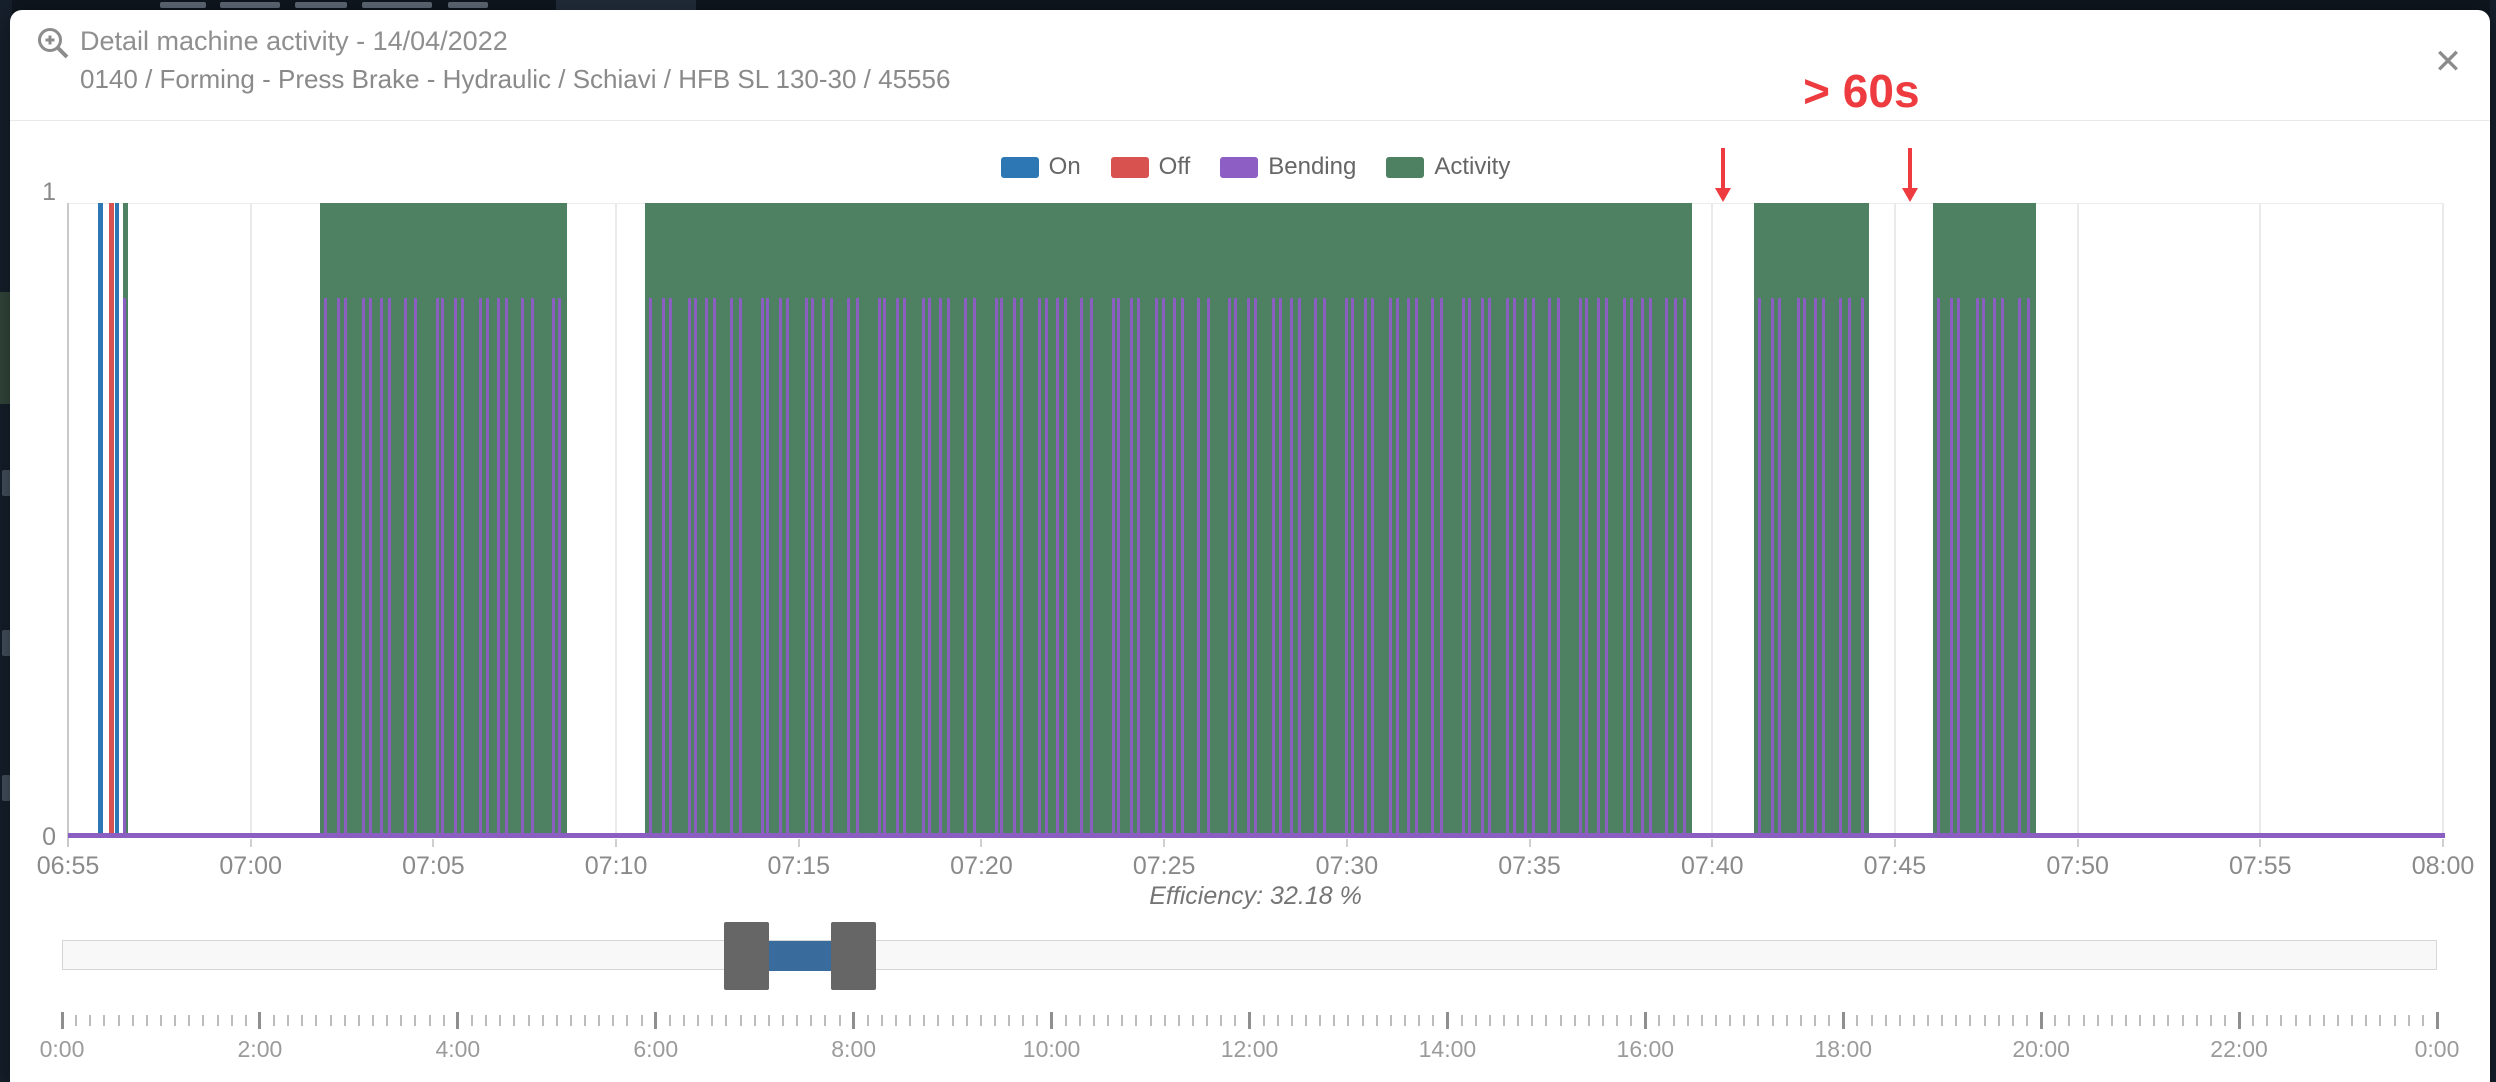 This screenshot has height=1082, width=2496. What do you see at coordinates (250, 866) in the screenshot?
I see `x-axis-label: 07:00` at bounding box center [250, 866].